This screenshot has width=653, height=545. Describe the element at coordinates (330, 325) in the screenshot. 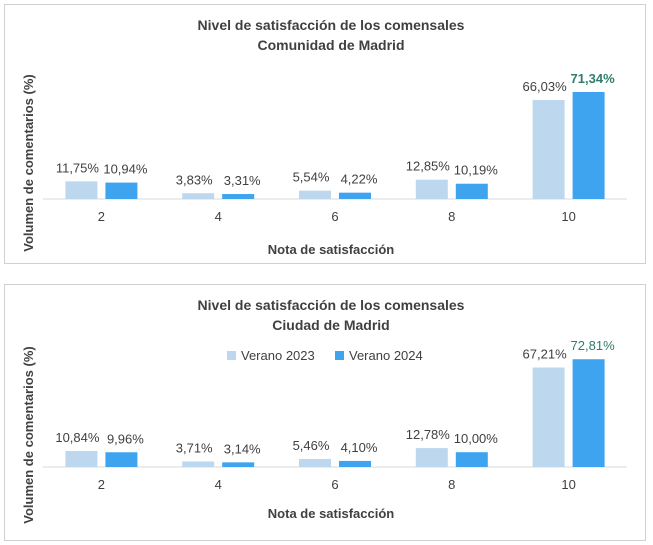

I see `chart-subtitle: Ciudad de Madrid` at that location.